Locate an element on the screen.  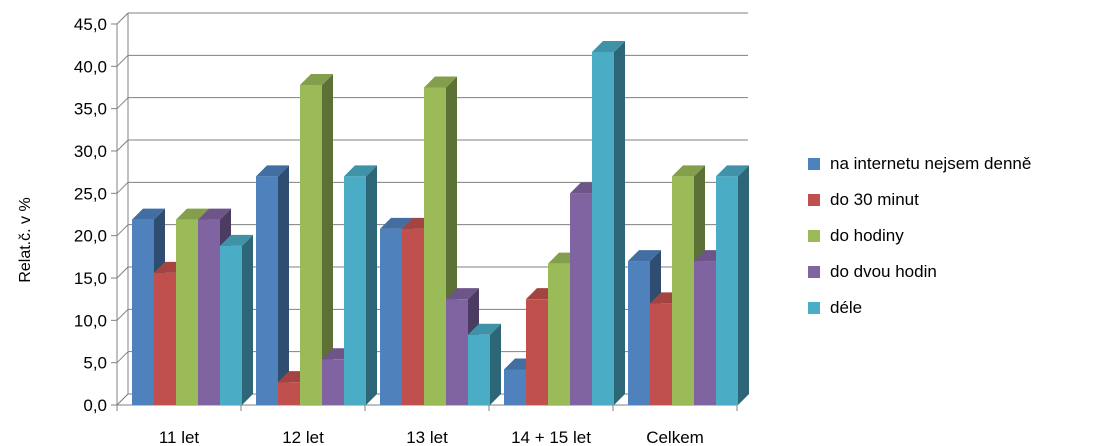
y-tick-label: 5,0 is located at coordinates (95, 363).